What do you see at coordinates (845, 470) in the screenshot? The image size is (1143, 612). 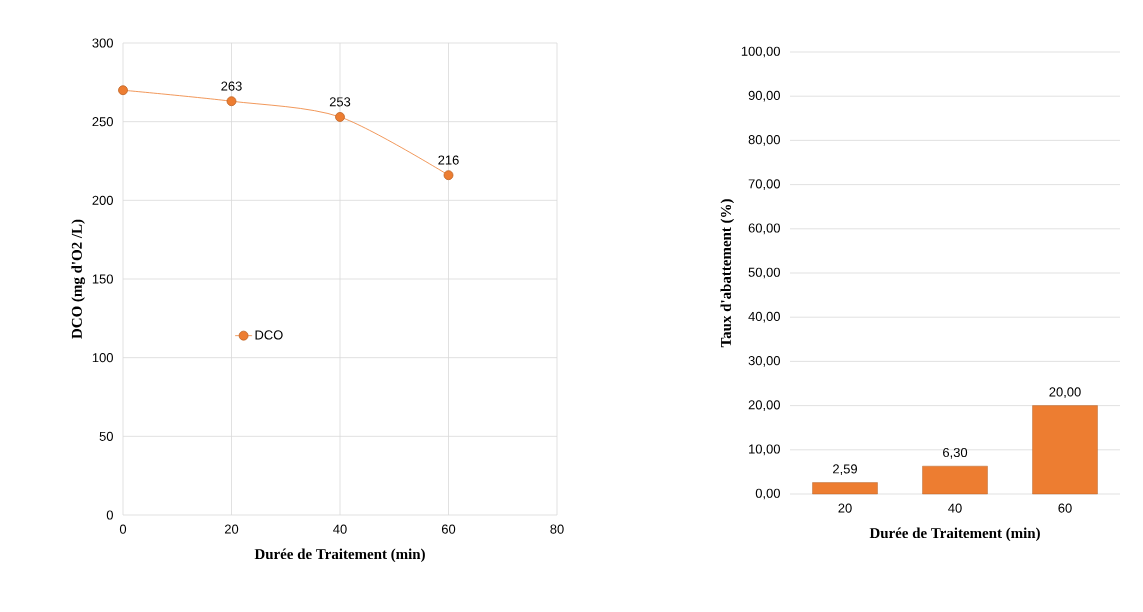 I see `data-label: 2,59` at bounding box center [845, 470].